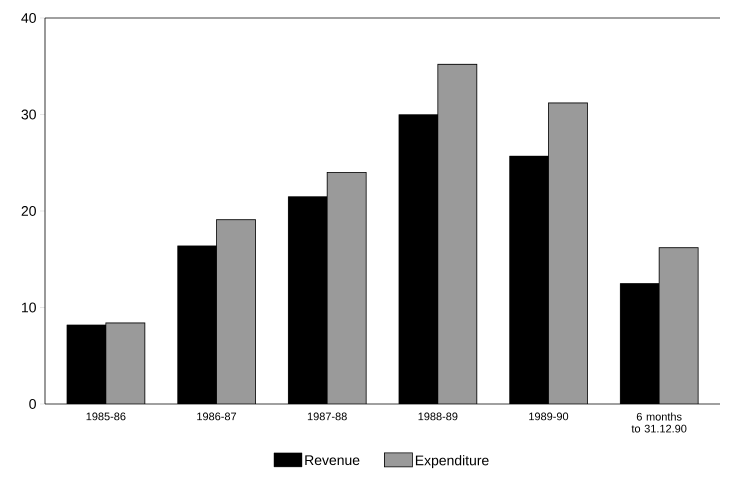 The height and width of the screenshot is (485, 735). What do you see at coordinates (216, 416) in the screenshot?
I see `x-tick-label: 1986-87` at bounding box center [216, 416].